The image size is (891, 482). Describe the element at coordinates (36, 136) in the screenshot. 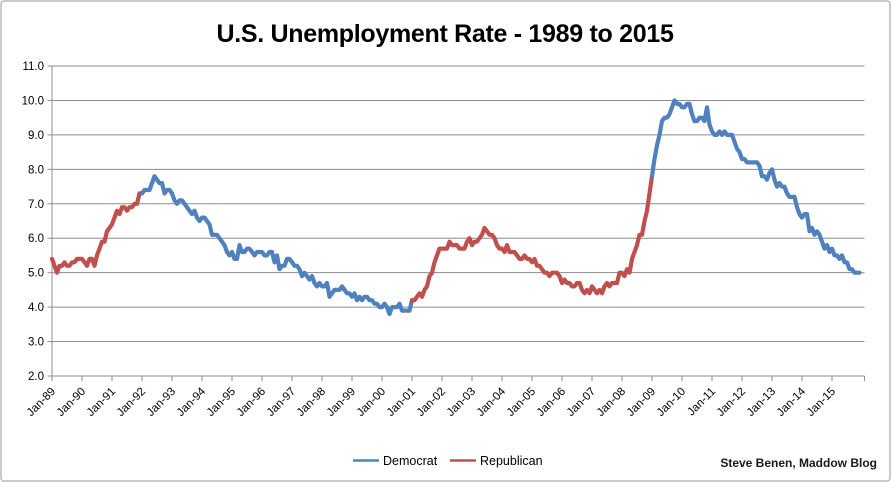

I see `y-tick-label: 9.0` at that location.